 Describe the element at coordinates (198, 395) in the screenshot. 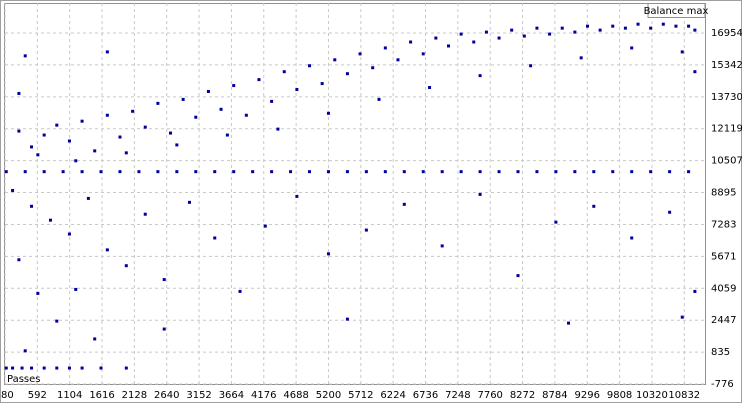

I see `x-tick-label: 3152` at that location.